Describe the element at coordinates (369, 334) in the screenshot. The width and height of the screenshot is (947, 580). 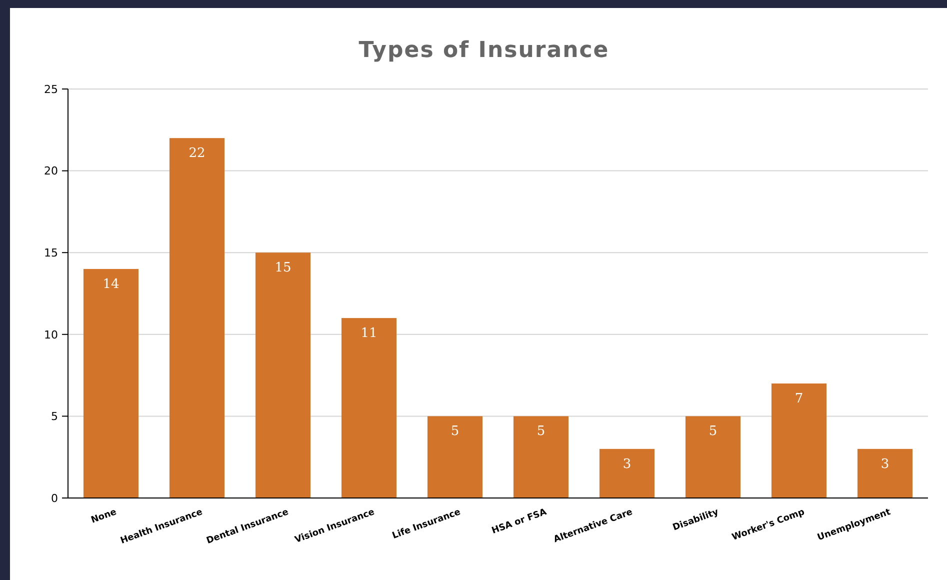
I see `data-label: 11` at that location.